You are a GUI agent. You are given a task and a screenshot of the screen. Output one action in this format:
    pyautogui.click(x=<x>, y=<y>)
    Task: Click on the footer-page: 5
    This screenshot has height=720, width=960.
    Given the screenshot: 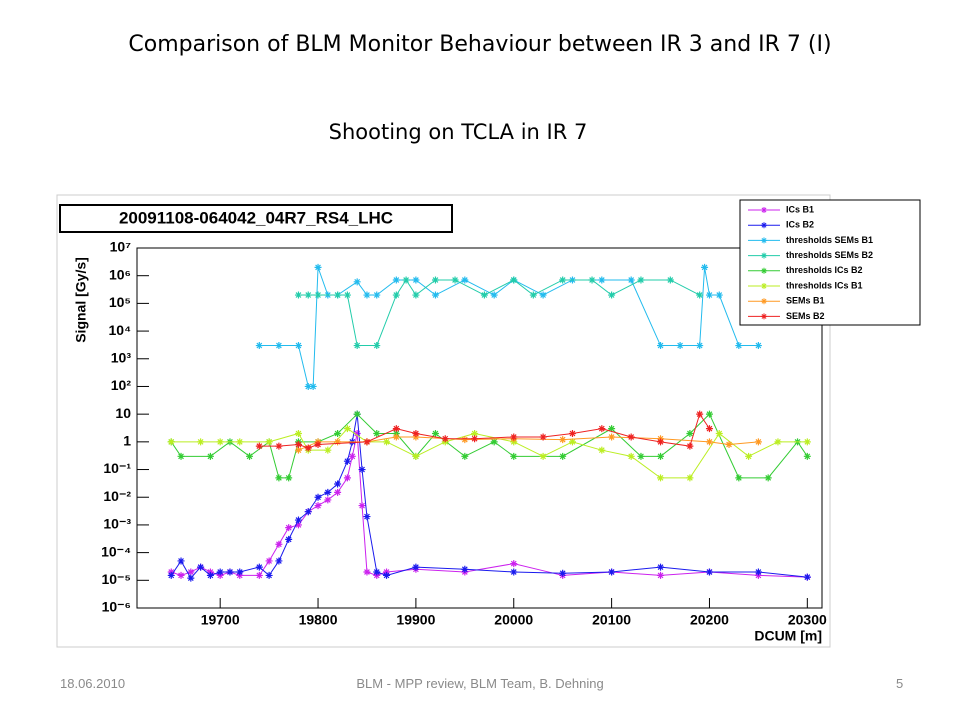 What is the action you would take?
    pyautogui.click(x=900, y=683)
    